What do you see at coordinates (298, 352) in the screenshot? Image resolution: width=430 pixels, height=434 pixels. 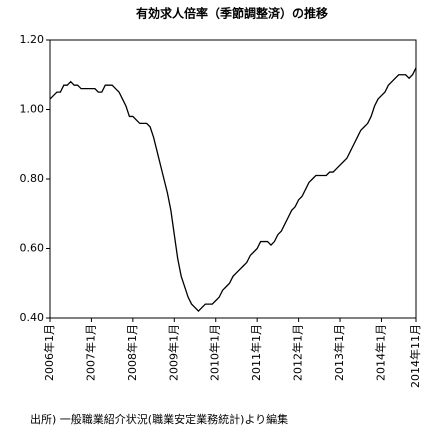 I see `x-tick-label: 2012年1月` at bounding box center [298, 352].